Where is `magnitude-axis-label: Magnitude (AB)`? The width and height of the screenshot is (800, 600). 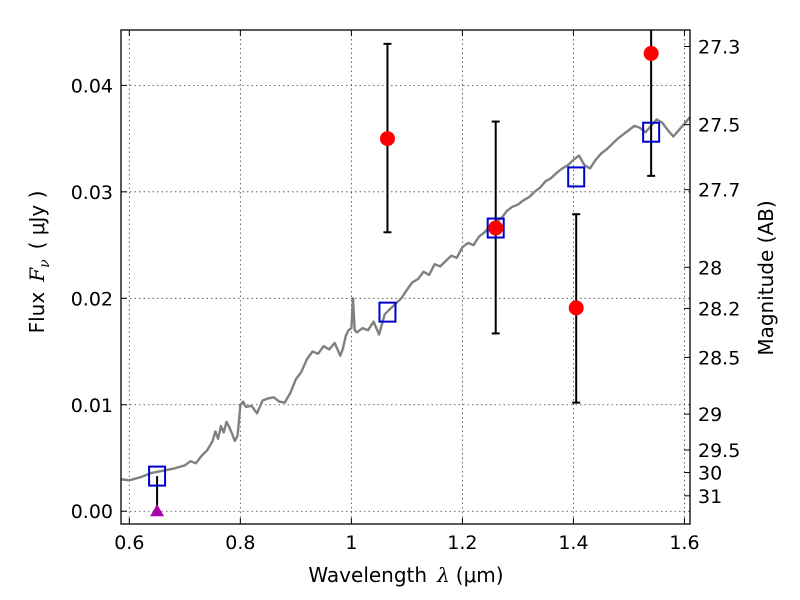
magnitude-axis-label: Magnitude (AB) is located at coordinates (766, 277).